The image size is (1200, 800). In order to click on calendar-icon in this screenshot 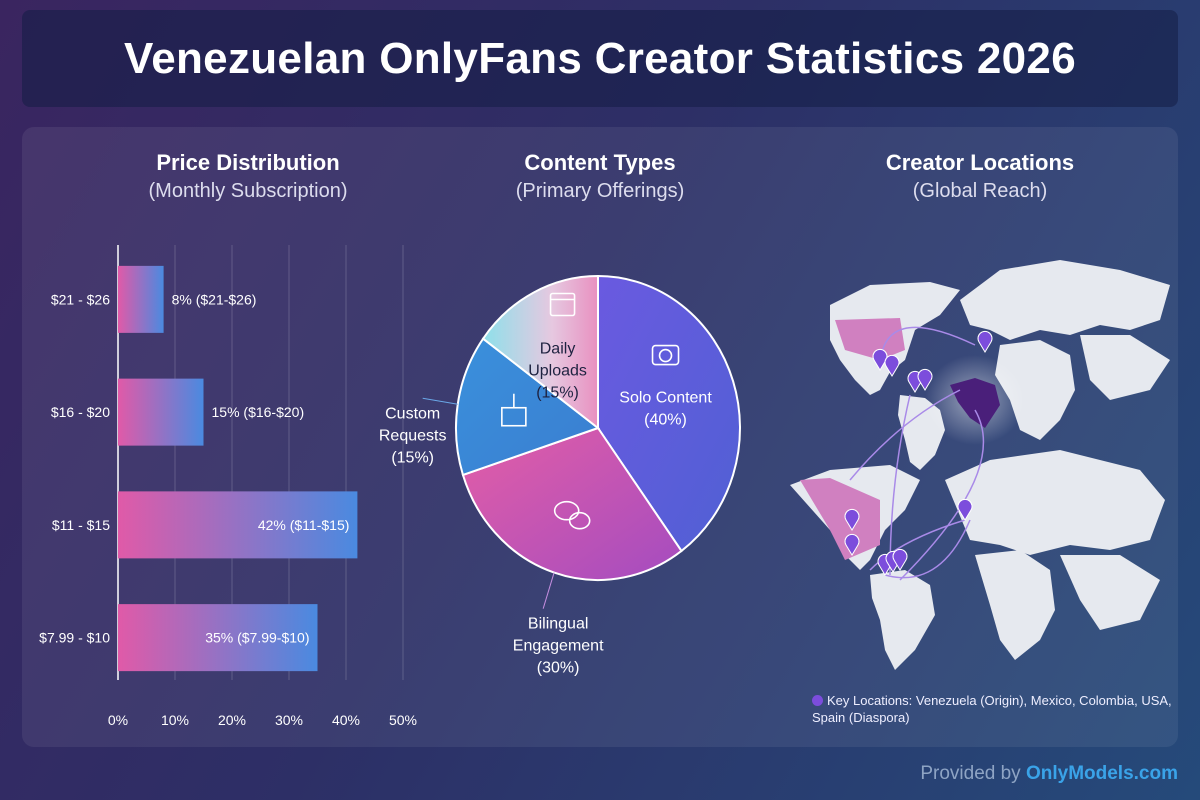, I will do `click(562, 304)`.